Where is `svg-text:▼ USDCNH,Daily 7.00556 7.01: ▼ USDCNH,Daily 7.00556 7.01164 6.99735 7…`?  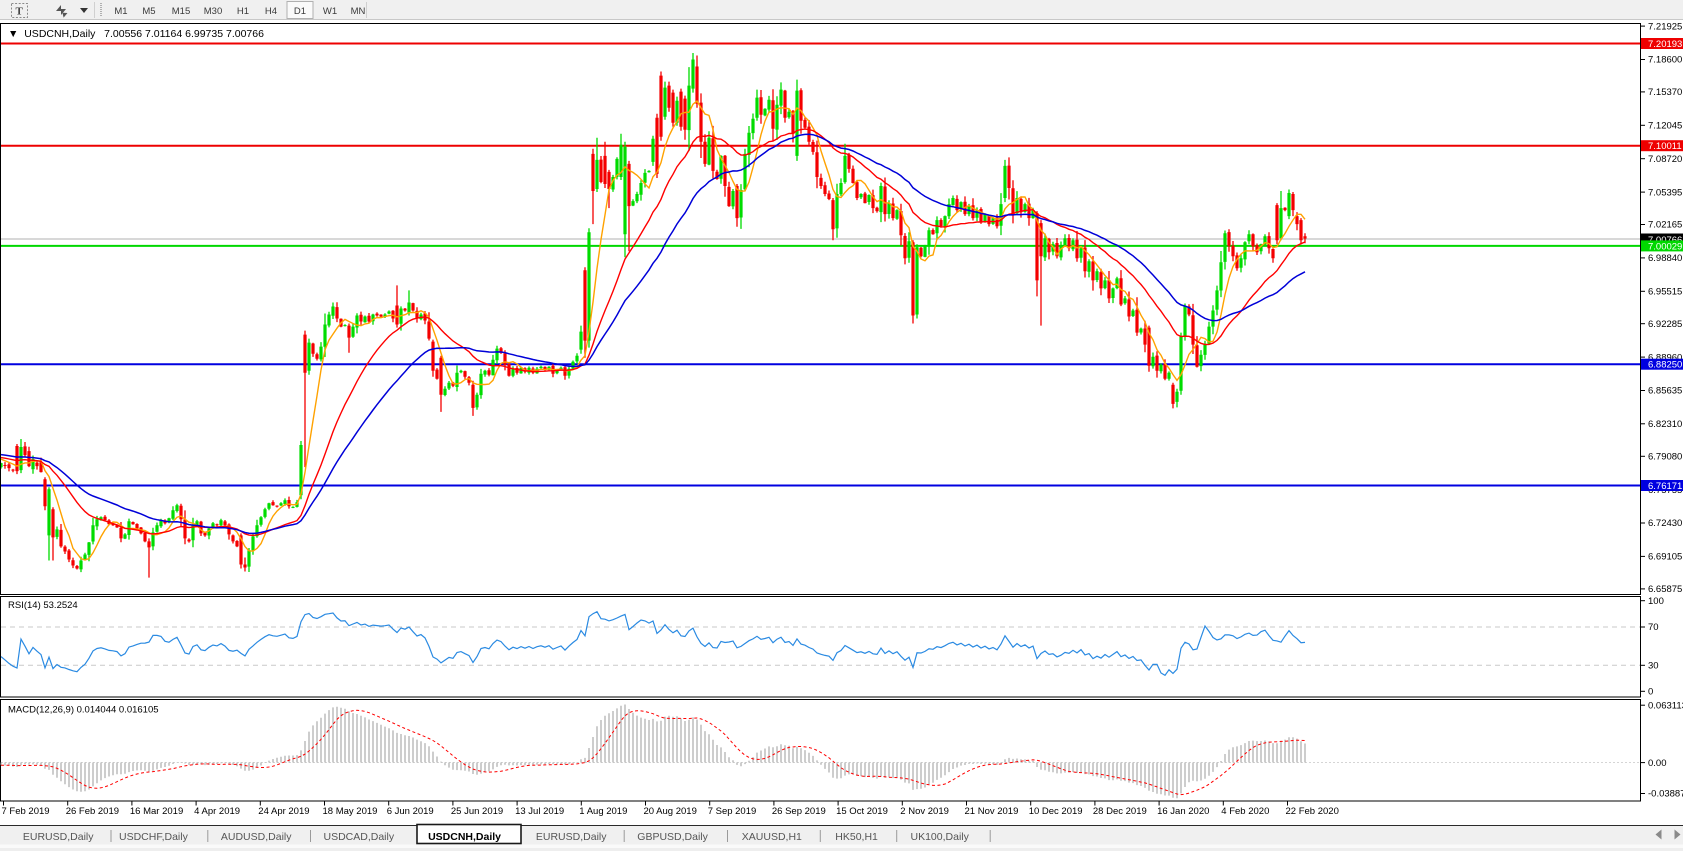
svg-text:▼ USDCNH,Daily 7.00556 7.01: ▼ USDCNH,Daily 7.00556 7.01164 6.99735 7… is located at coordinates (136, 34).